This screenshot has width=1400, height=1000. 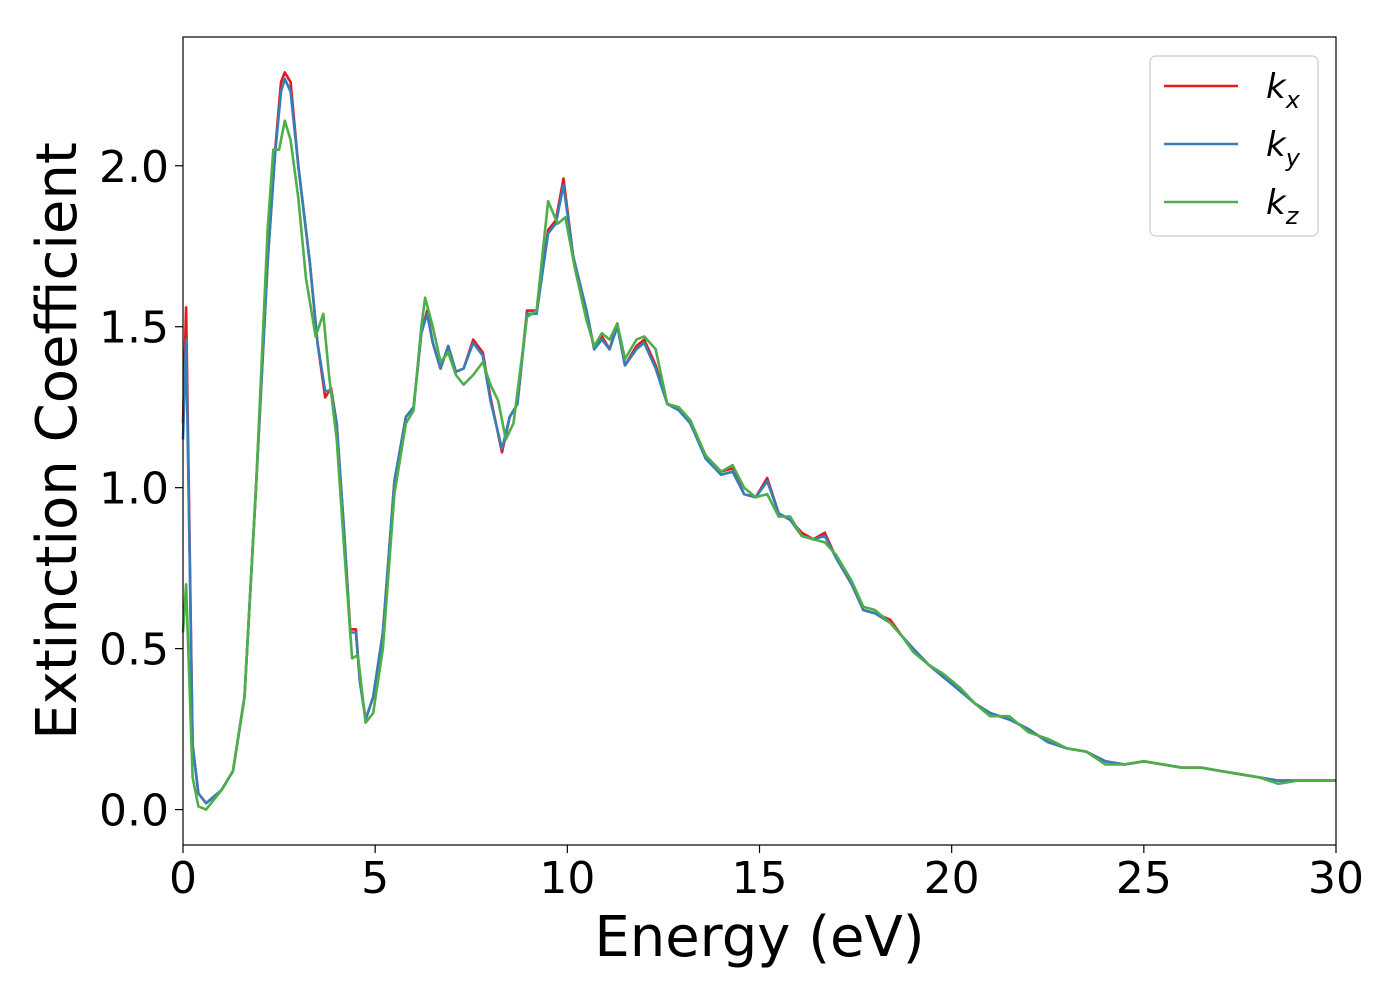 What do you see at coordinates (760, 878) in the screenshot?
I see `x-tick-label: 15` at bounding box center [760, 878].